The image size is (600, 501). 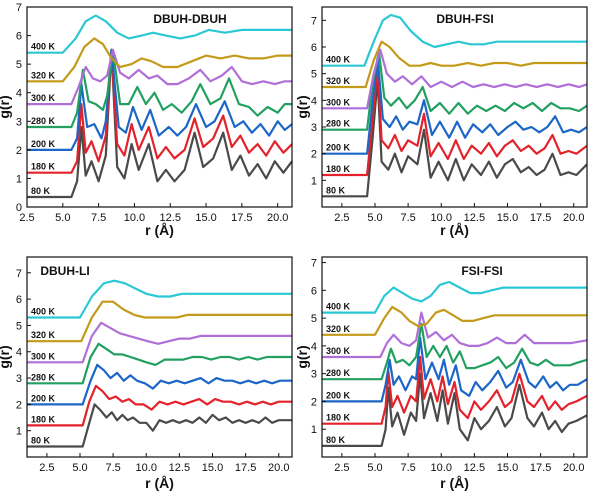 What do you see at coordinates (481, 271) in the screenshot?
I see `panel-title: FSI-FSI` at bounding box center [481, 271].